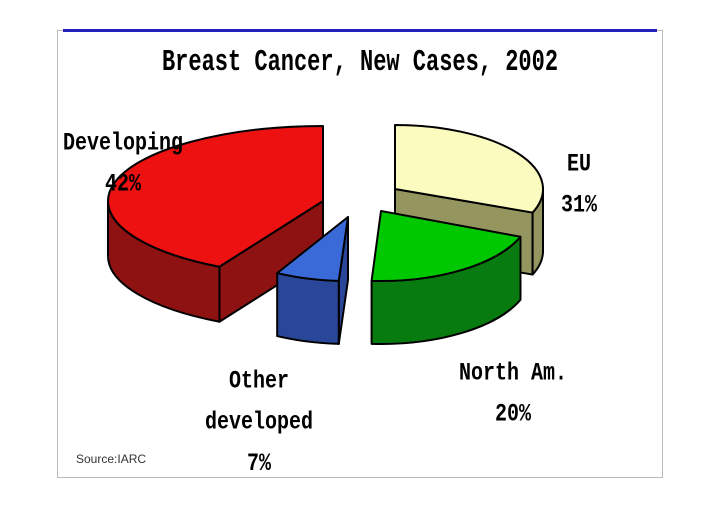 Image resolution: width=720 pixels, height=509 pixels. I want to click on slice-label-other-developed-line2: developed, so click(259, 423).